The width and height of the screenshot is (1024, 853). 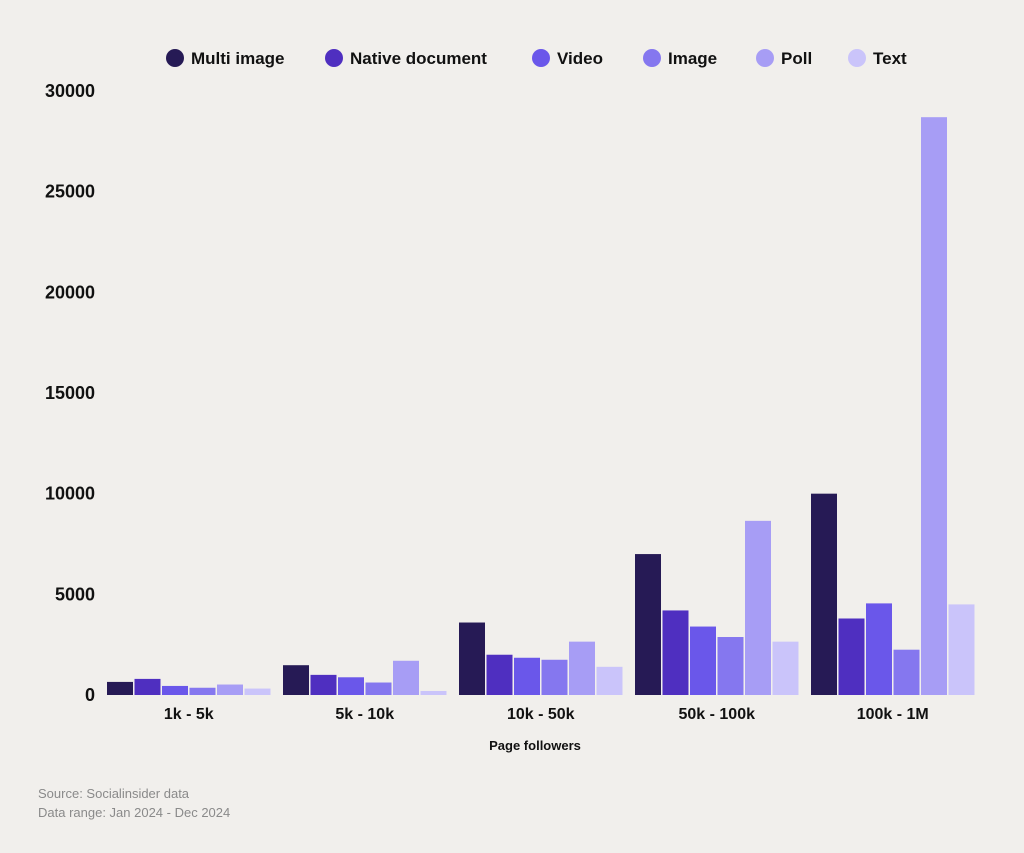 What do you see at coordinates (238, 58) in the screenshot?
I see `legend-label: Multi image` at bounding box center [238, 58].